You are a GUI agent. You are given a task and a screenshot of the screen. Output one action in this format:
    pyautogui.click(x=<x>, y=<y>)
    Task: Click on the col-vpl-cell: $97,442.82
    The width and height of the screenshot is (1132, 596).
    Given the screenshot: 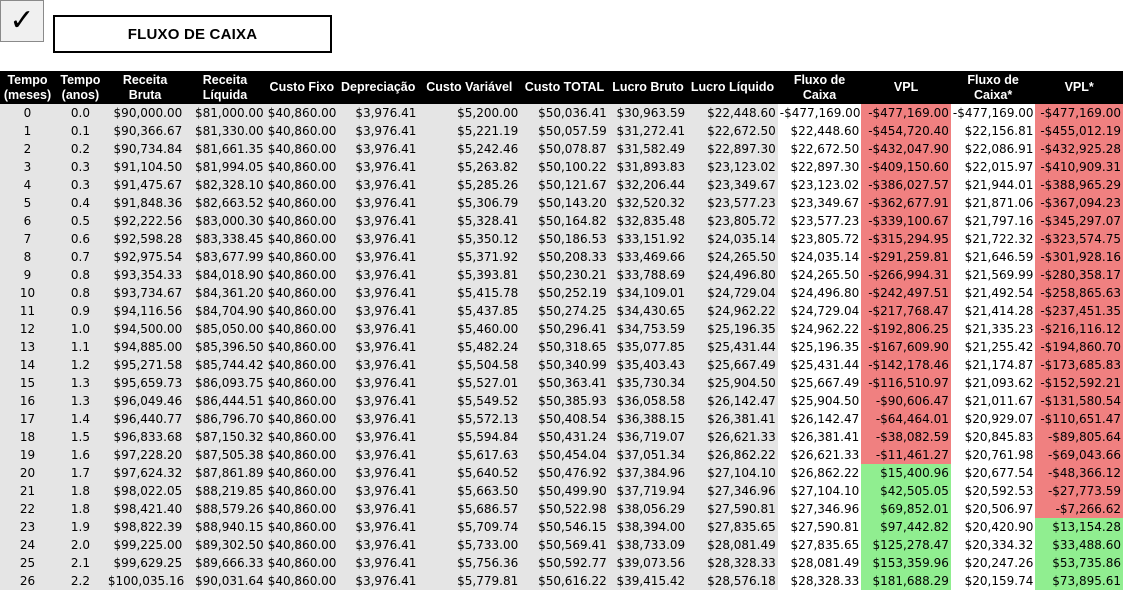 What is the action you would take?
    pyautogui.click(x=906, y=527)
    